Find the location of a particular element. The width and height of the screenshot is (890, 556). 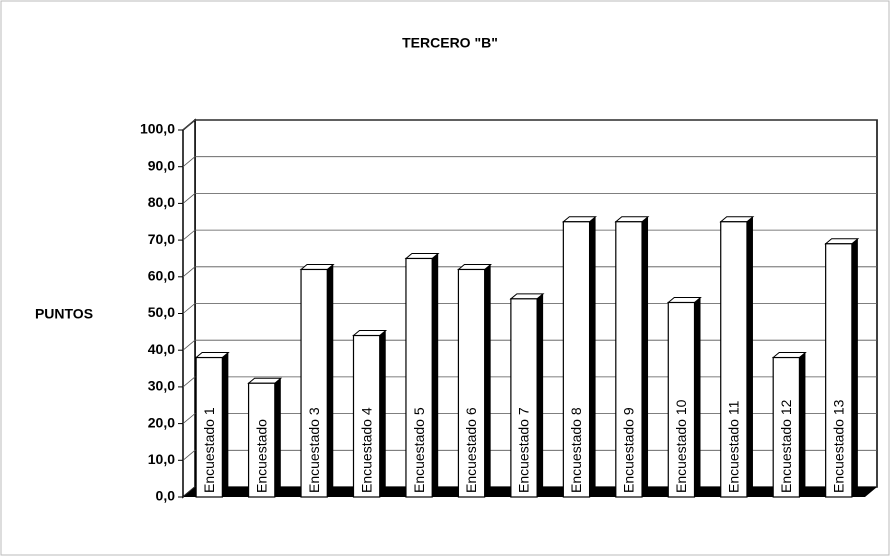

bar-category-label: Encuestado 4 is located at coordinates (366, 450).